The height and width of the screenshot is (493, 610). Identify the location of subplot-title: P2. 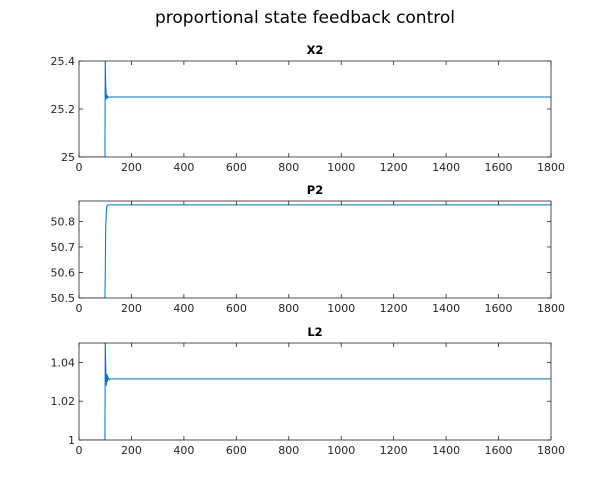
(315, 190).